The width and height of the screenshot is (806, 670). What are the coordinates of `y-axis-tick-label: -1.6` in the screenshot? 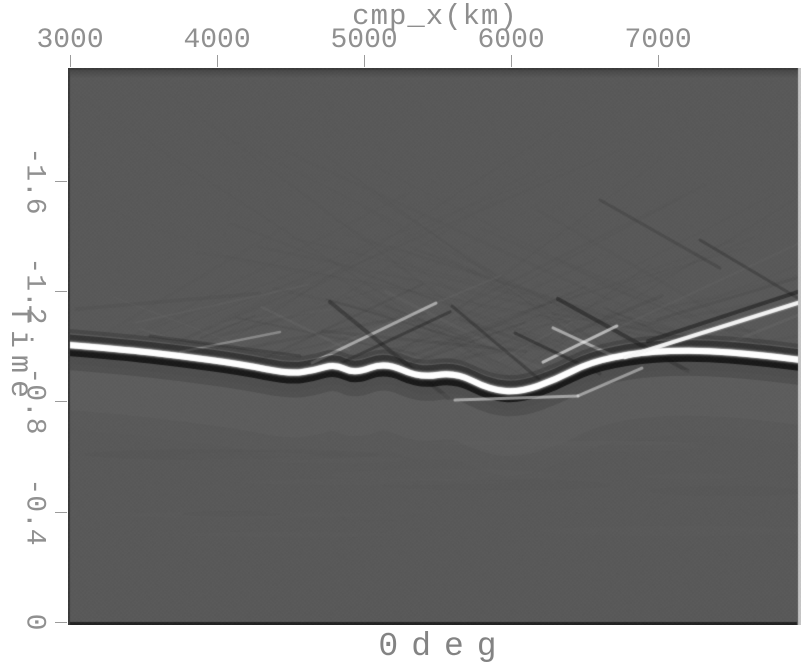 It's located at (34, 181).